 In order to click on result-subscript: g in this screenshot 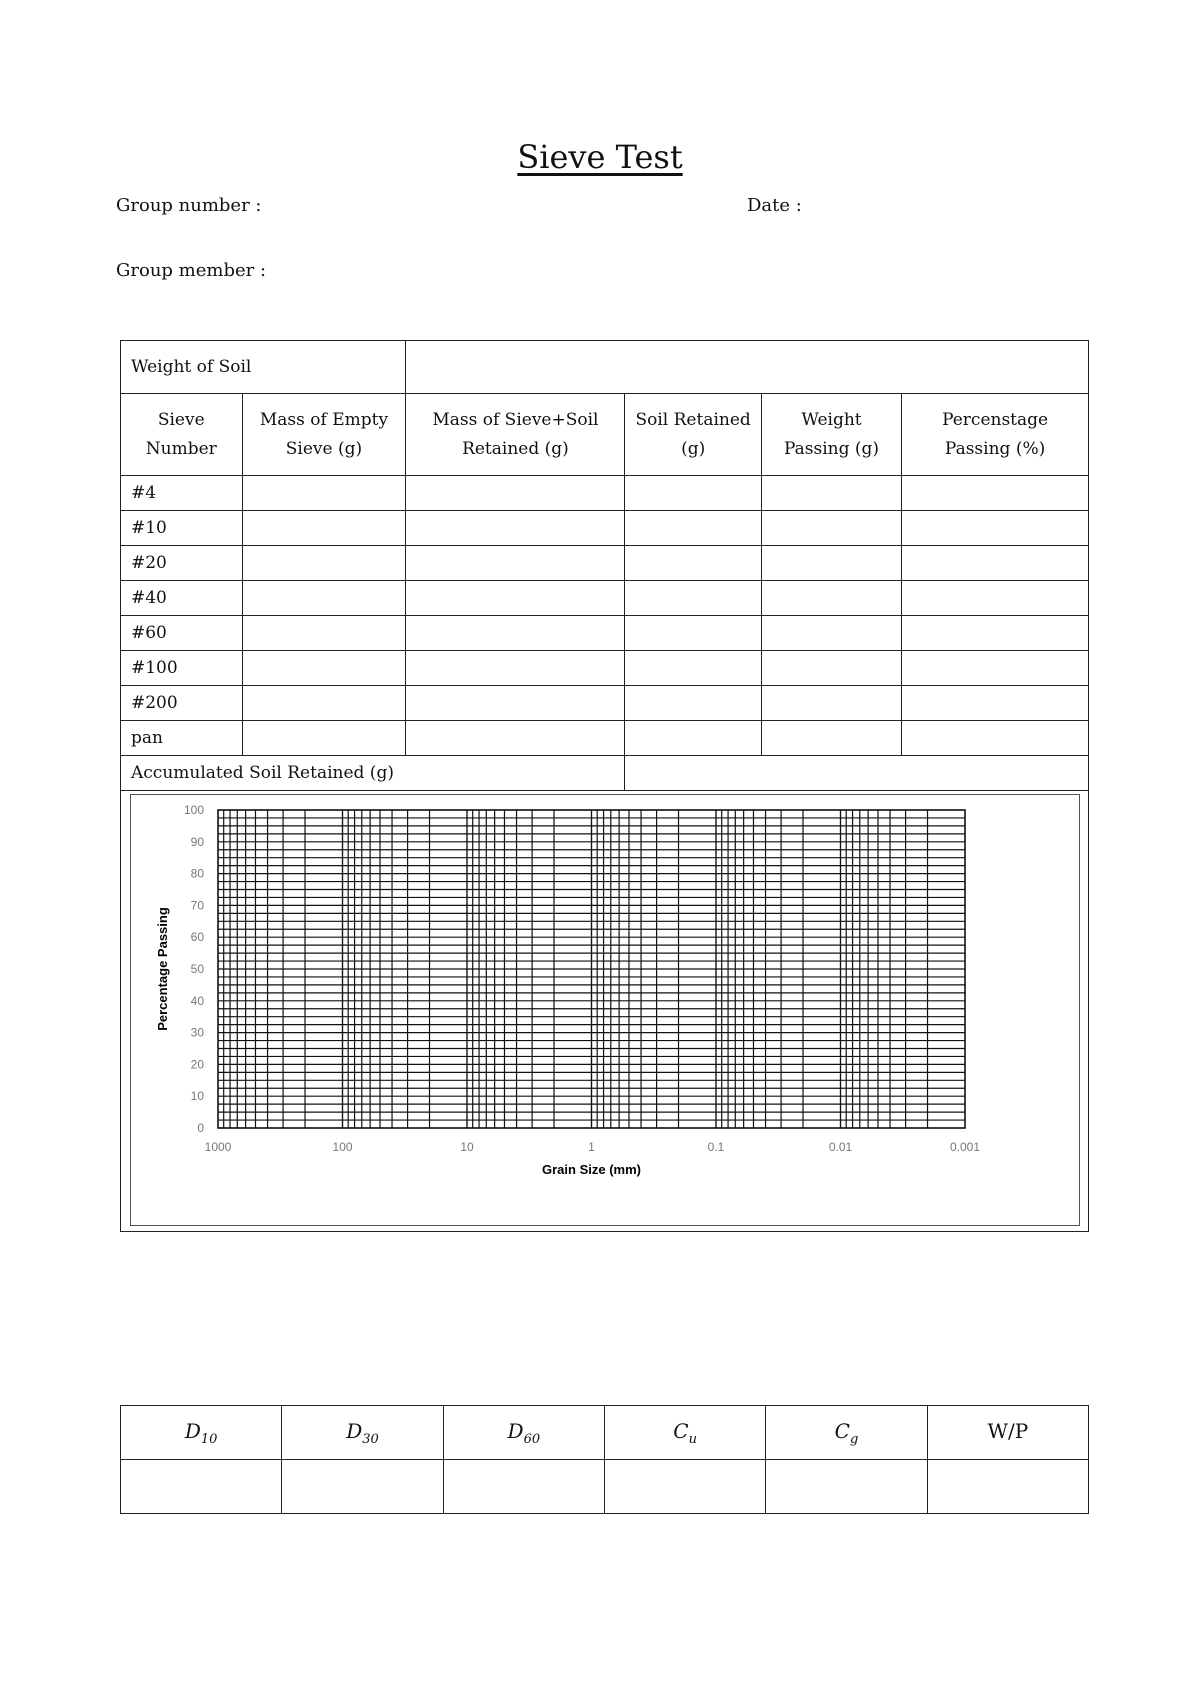, I will do `click(854, 1439)`.